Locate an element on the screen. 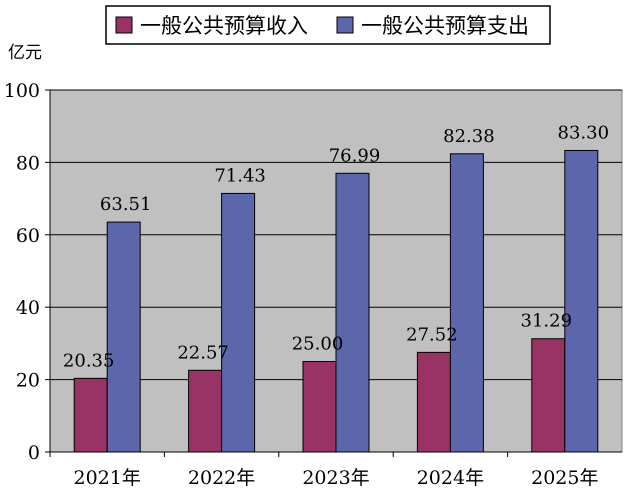 The height and width of the screenshot is (493, 633). y-tick-label: 60 is located at coordinates (28, 236).